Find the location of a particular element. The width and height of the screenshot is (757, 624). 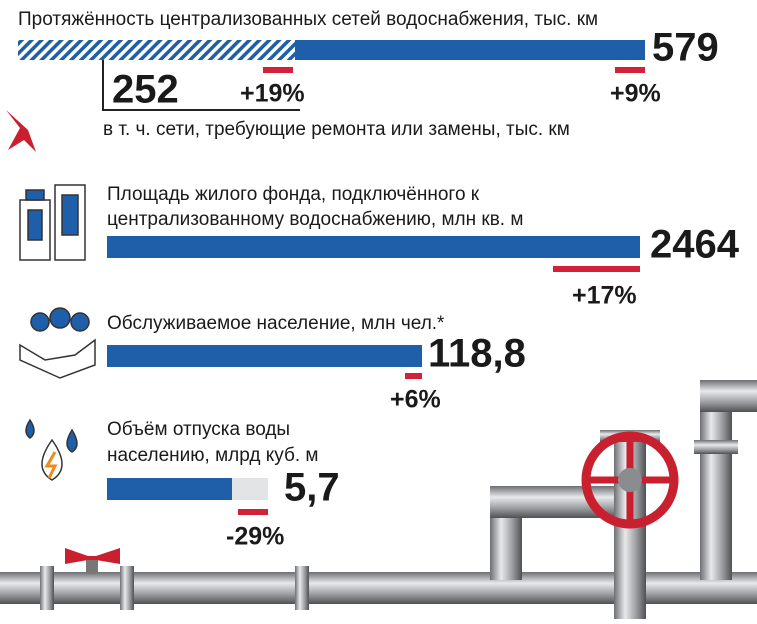

sub-value: 252 is located at coordinates (145, 90).